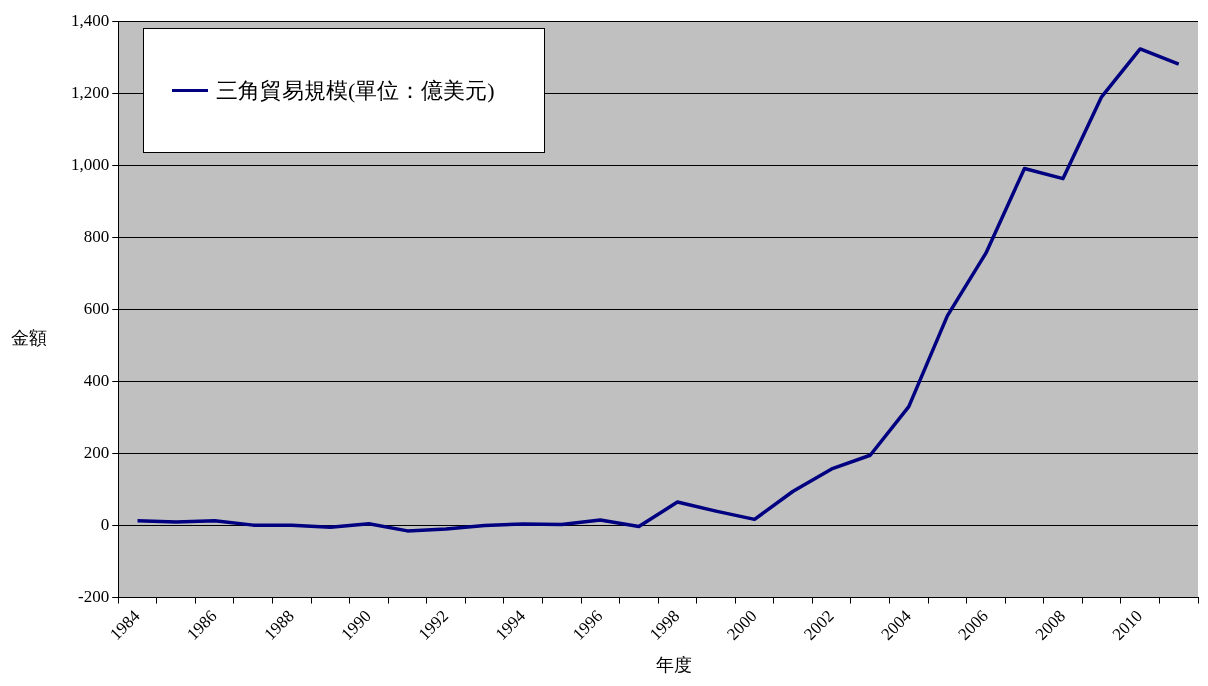 This screenshot has height=686, width=1208. Describe the element at coordinates (96, 236) in the screenshot. I see `y-tick-label: 800` at that location.